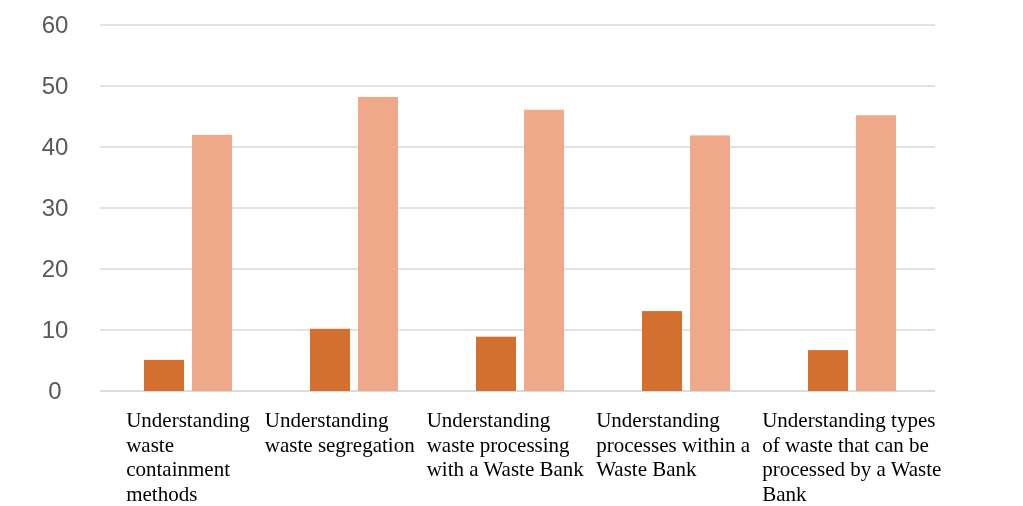 The height and width of the screenshot is (506, 1023). I want to click on y-tick-label: 60, so click(55, 25).